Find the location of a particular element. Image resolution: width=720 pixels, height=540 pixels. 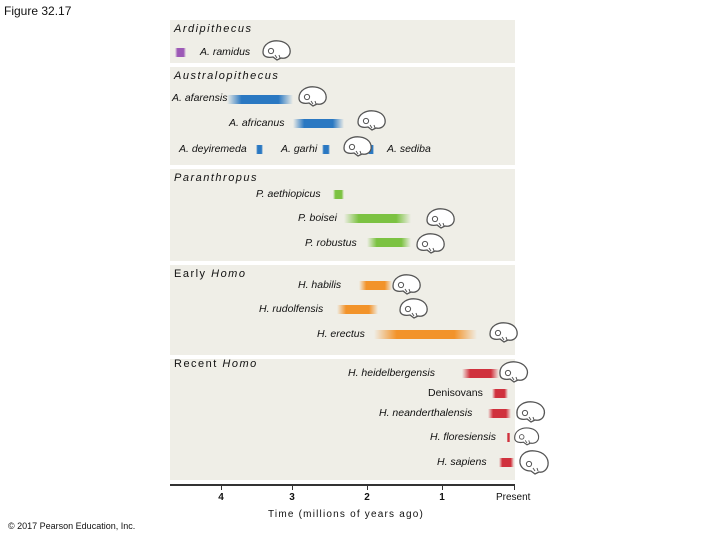

axis-title: Time (millions of years ago) is located at coordinates (346, 514).